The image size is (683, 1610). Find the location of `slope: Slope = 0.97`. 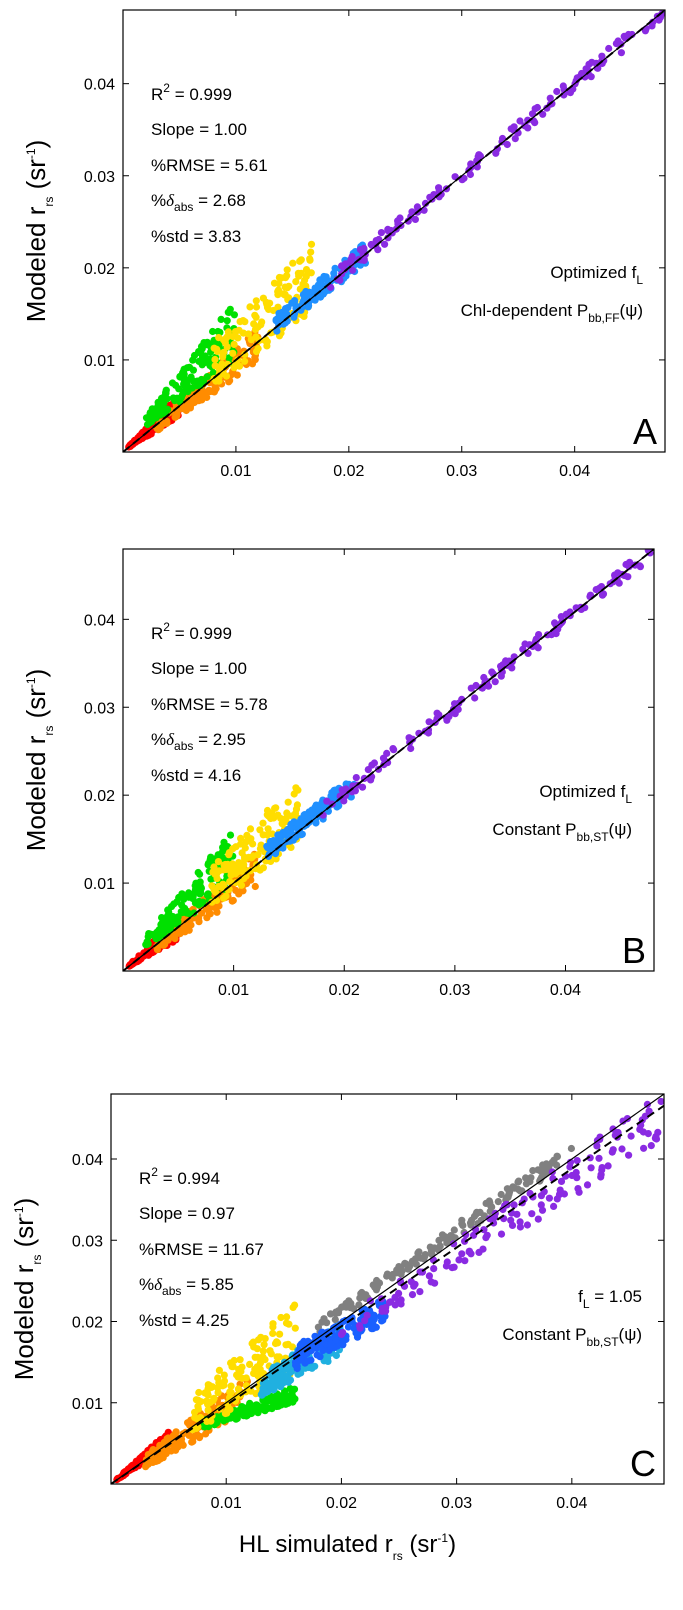

slope: Slope = 0.97 is located at coordinates (187, 1213).